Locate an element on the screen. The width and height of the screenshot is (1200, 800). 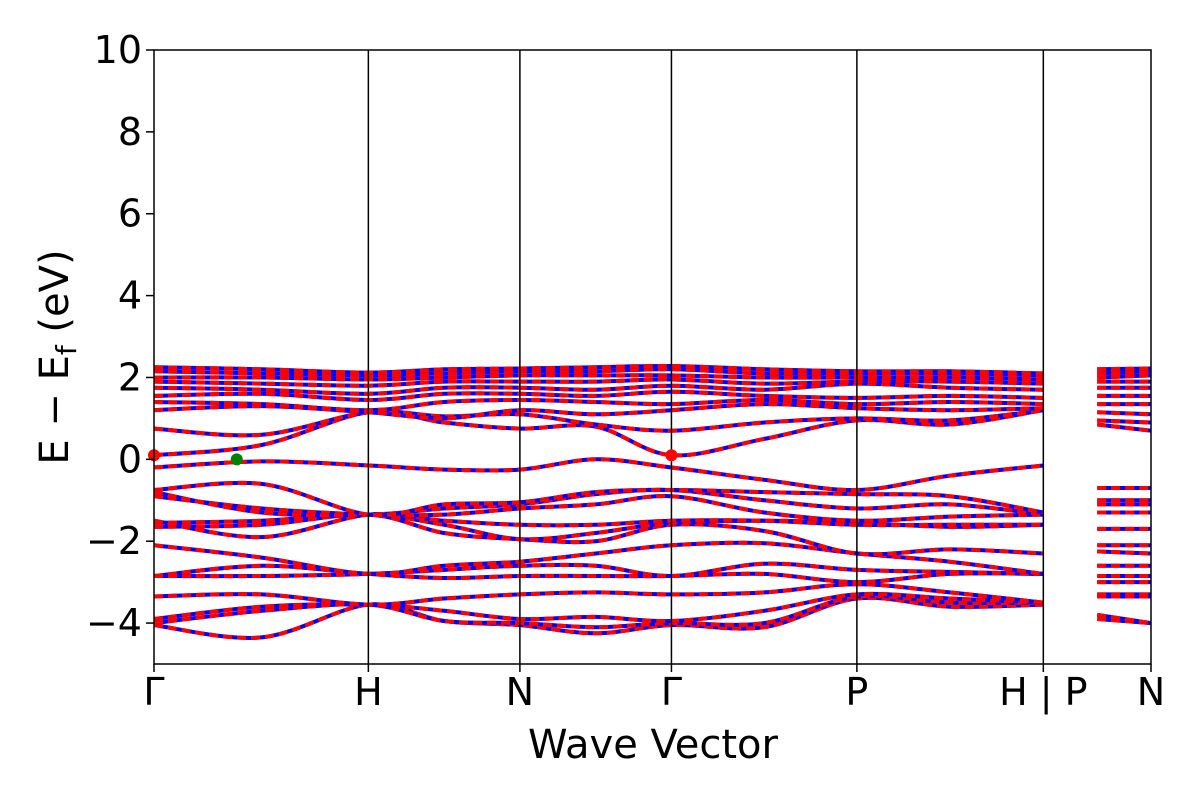
y-tick-label: 2 is located at coordinates (130, 377).